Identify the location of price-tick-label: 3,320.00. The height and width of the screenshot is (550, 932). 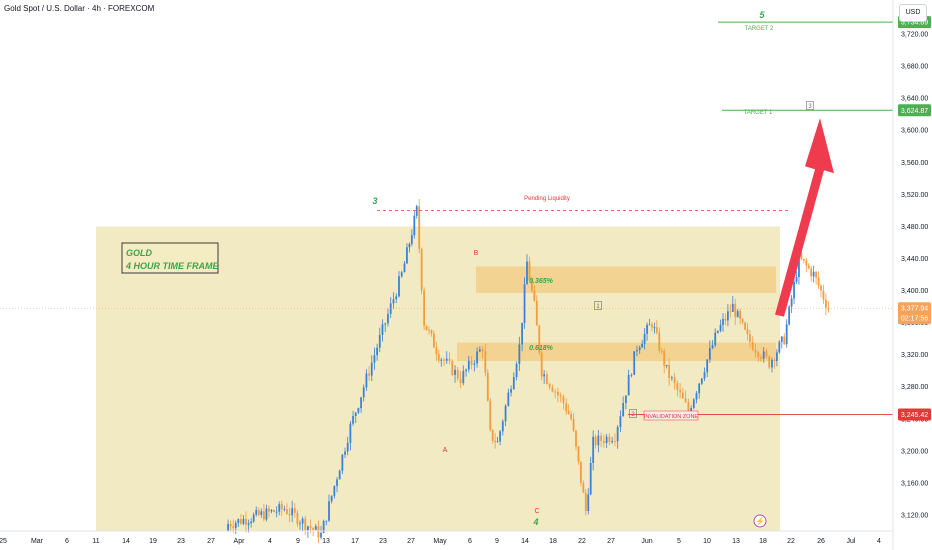
(914, 355).